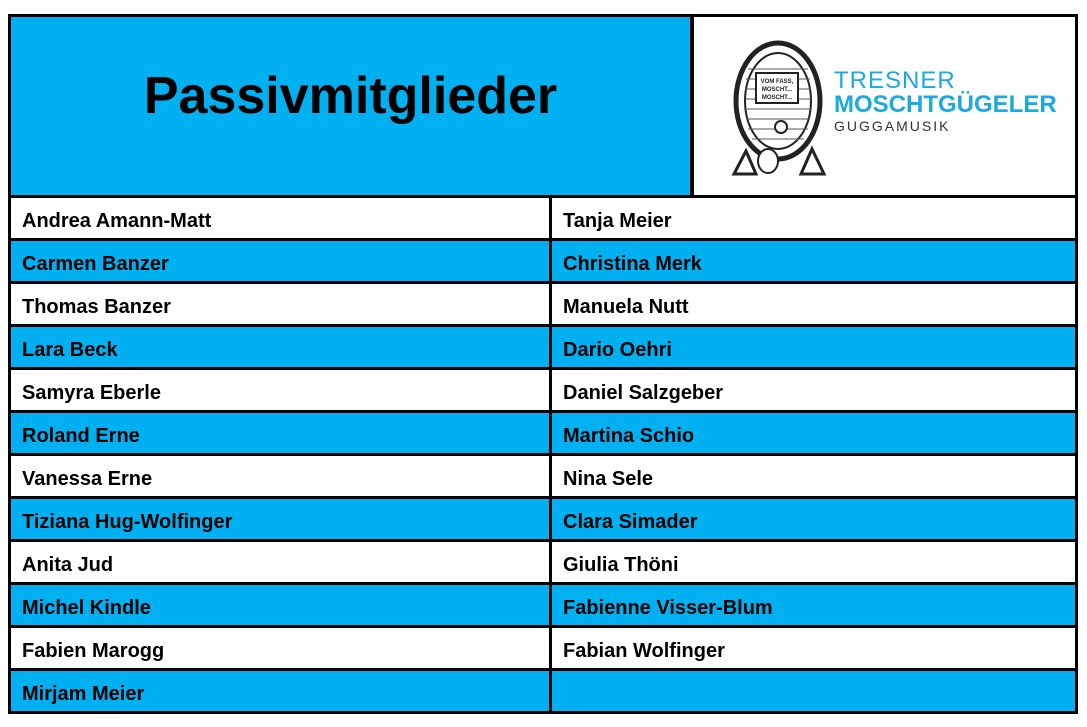 This screenshot has width=1087, height=727. What do you see at coordinates (280, 562) in the screenshot?
I see `member-cell: Anita Jud` at bounding box center [280, 562].